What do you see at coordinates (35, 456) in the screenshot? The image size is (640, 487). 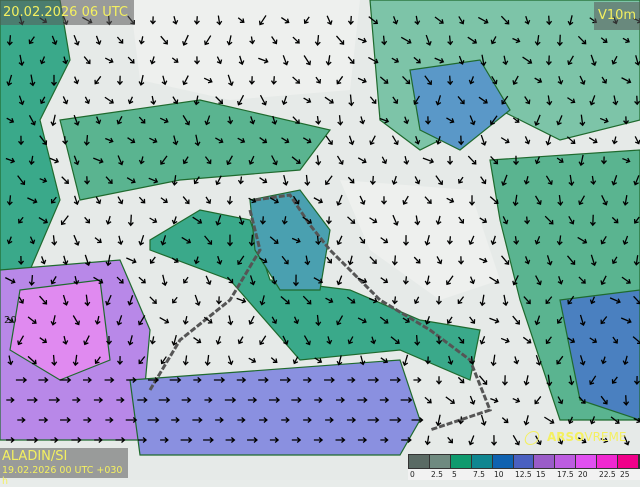 I see `model-name: ALADIN/SI` at bounding box center [35, 456].